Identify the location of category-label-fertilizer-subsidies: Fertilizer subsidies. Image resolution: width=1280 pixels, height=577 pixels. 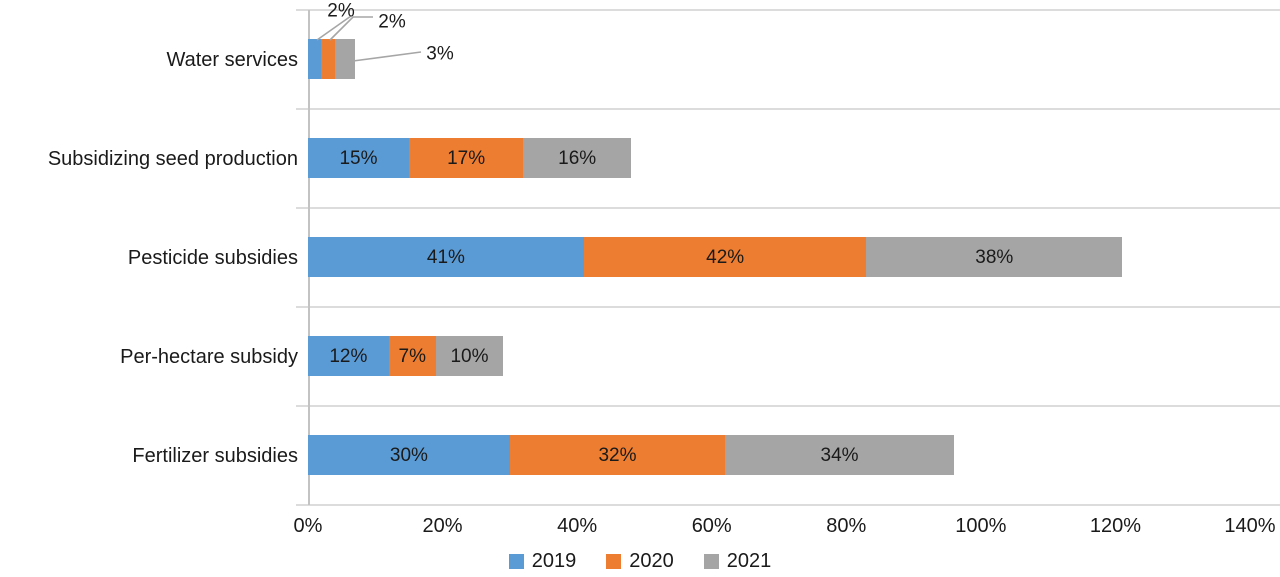
(215, 455).